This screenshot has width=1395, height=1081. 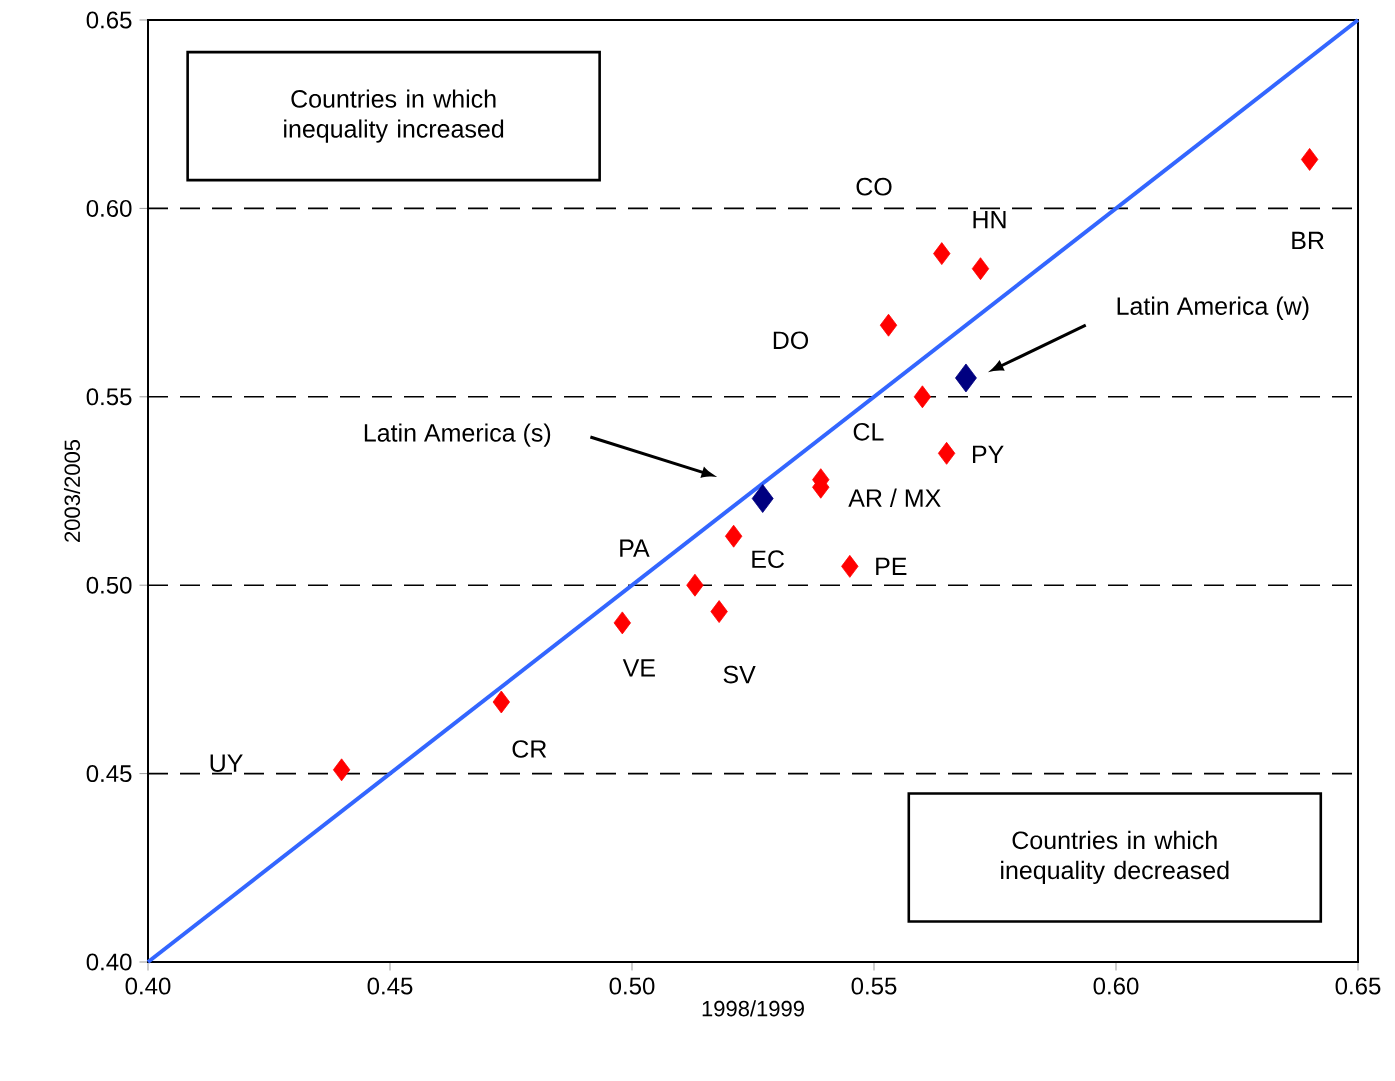 What do you see at coordinates (753, 1008) in the screenshot?
I see `x-axis-title: 1998/1999` at bounding box center [753, 1008].